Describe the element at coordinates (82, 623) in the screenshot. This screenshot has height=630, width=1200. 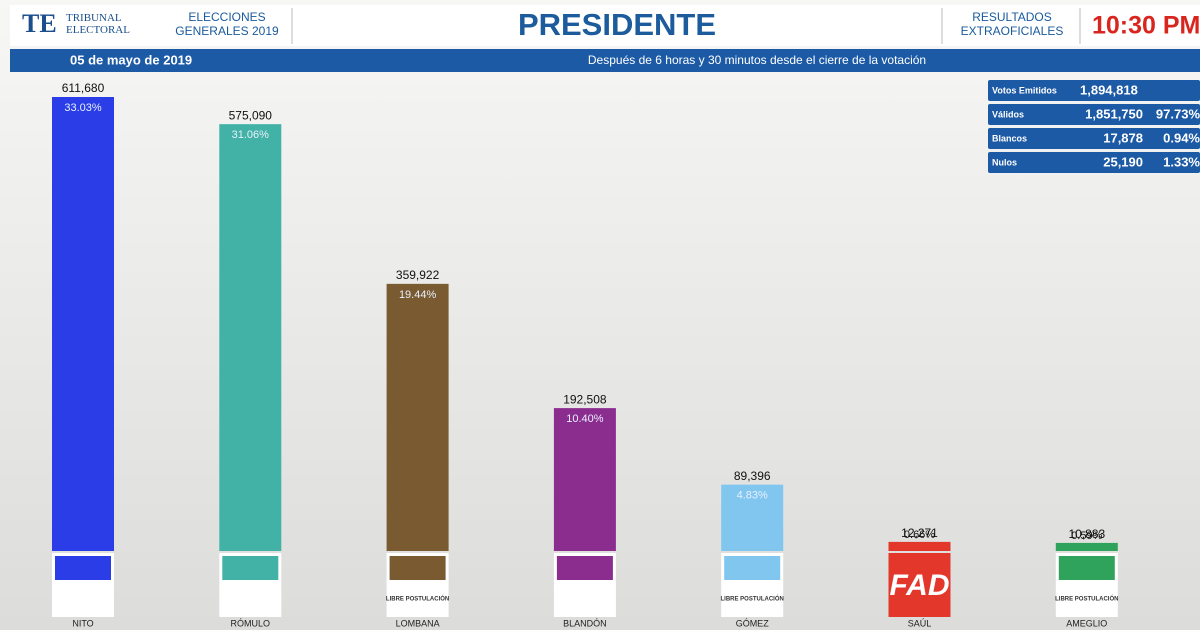
I see `category-label: NITO` at that location.